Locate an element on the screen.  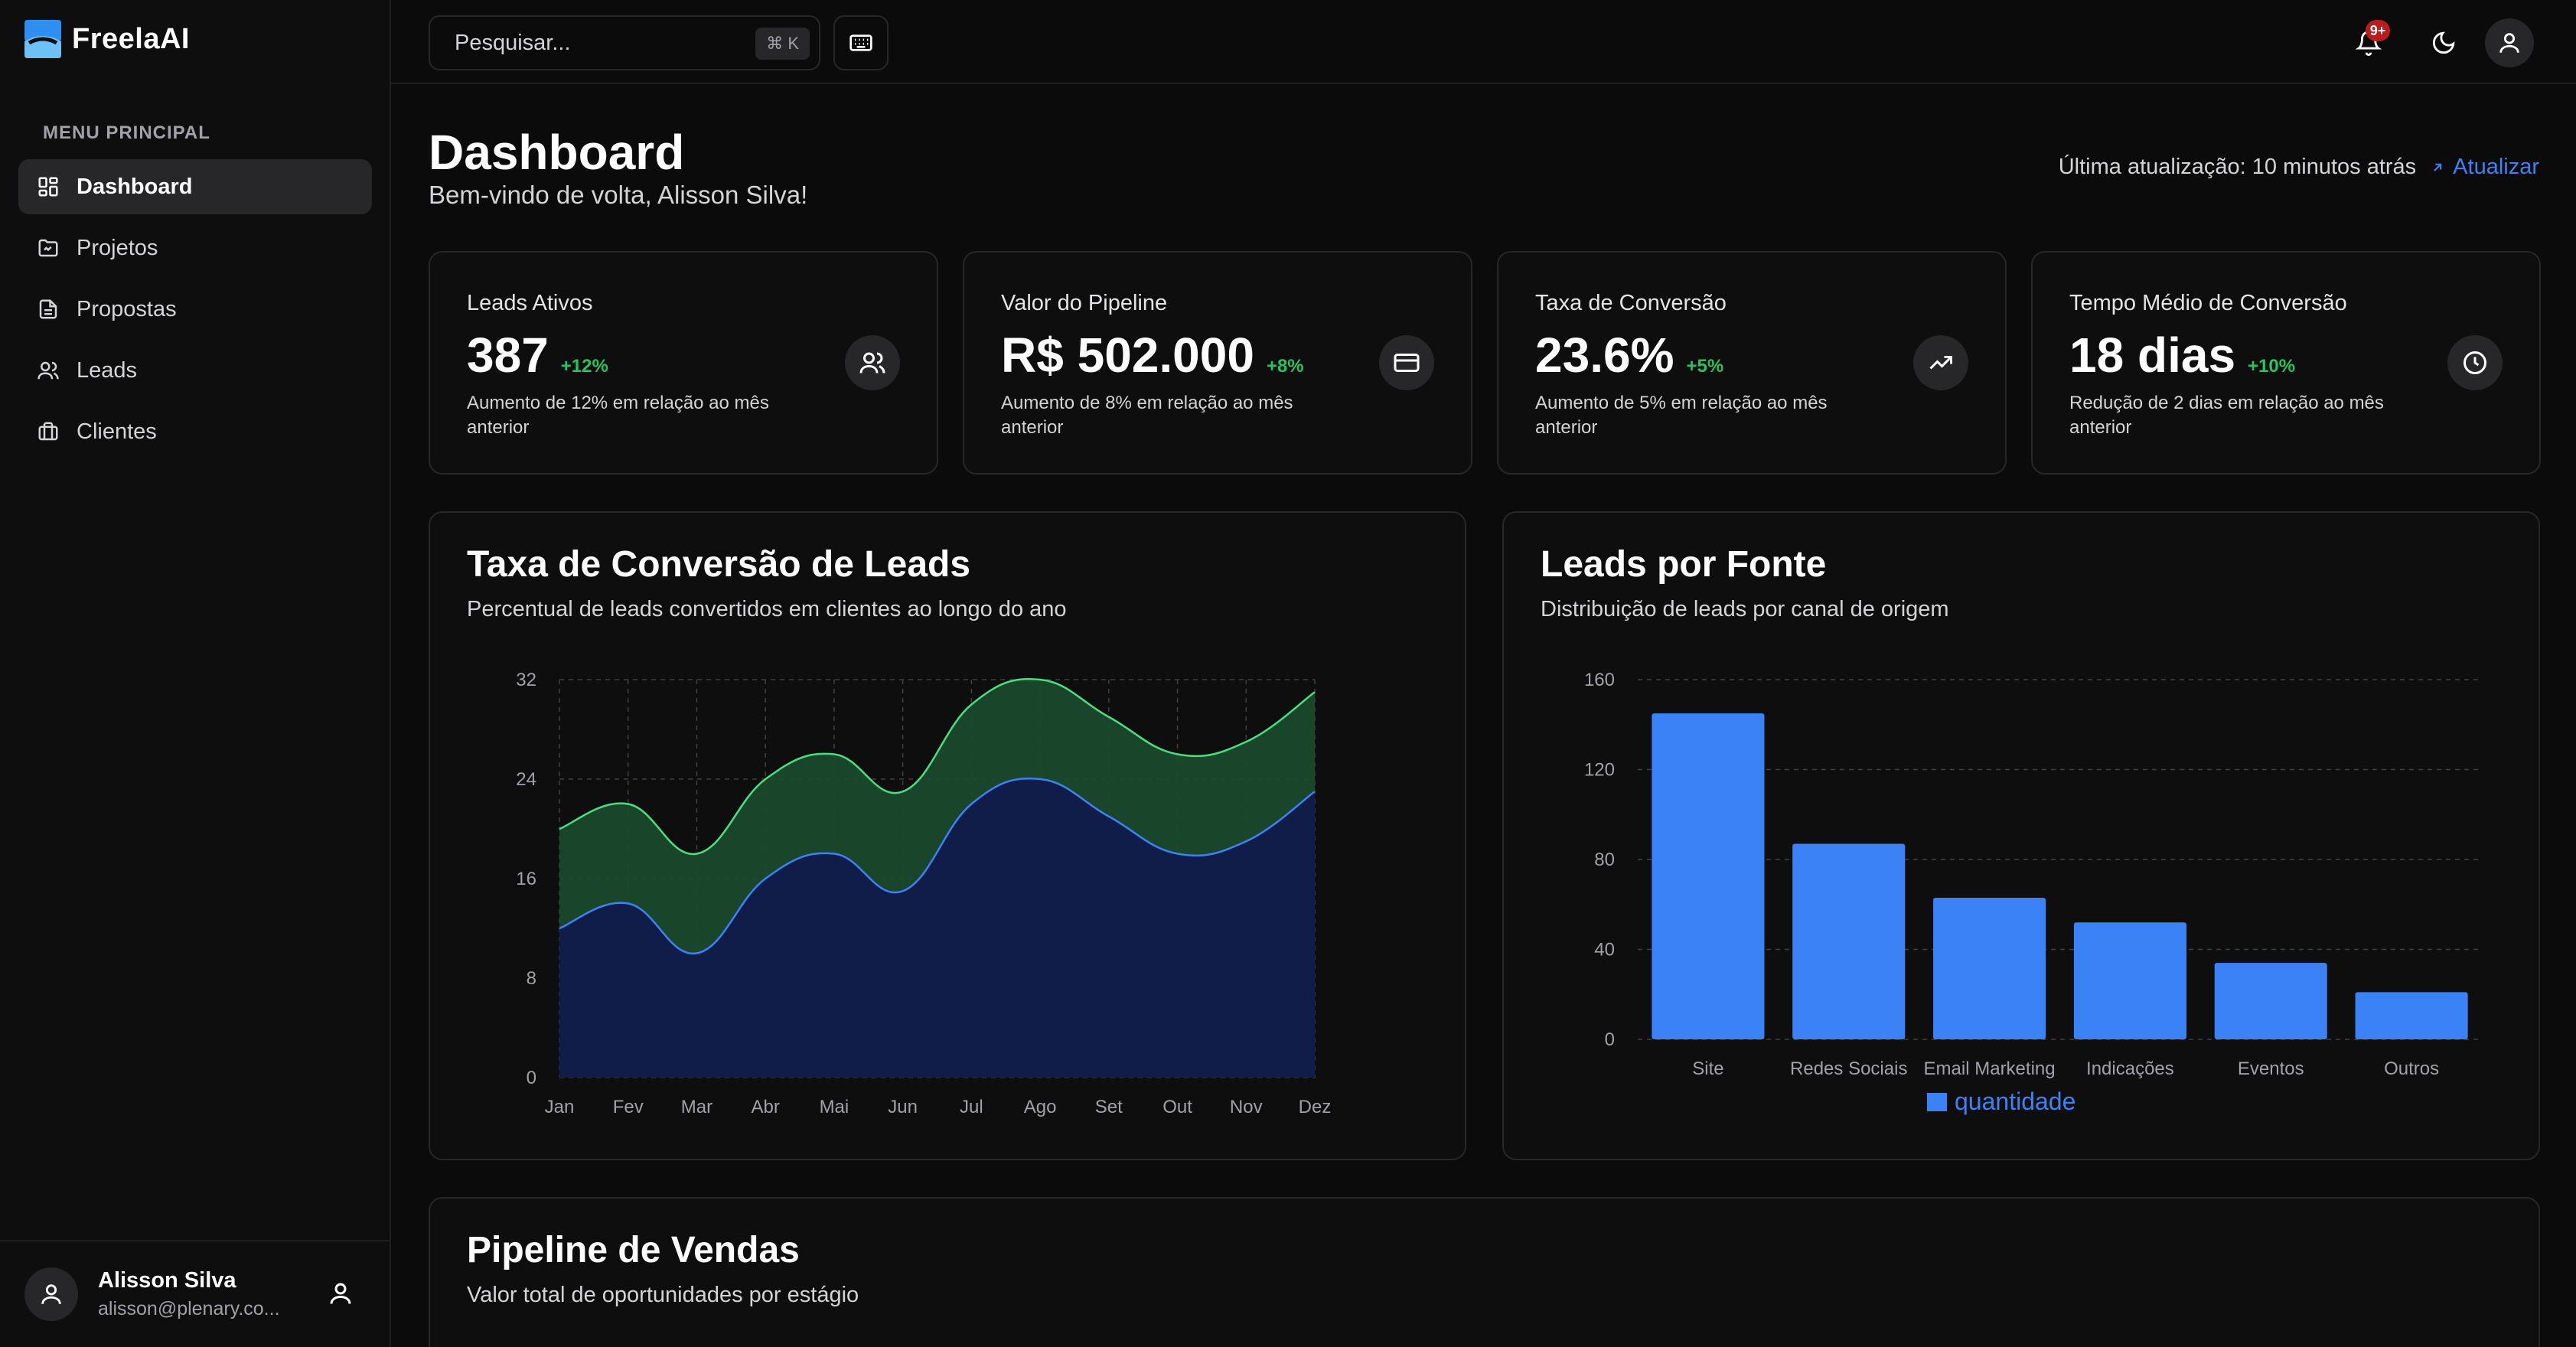
stat-value: R$ 502.000 is located at coordinates (1127, 355).